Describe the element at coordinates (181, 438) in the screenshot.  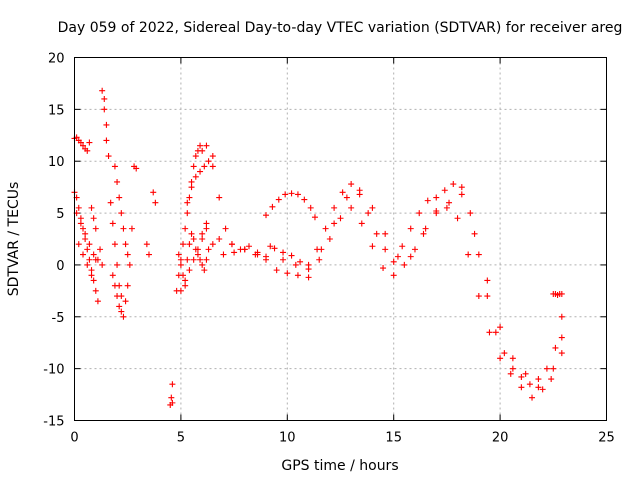
I see `x-tick-label: 5` at that location.